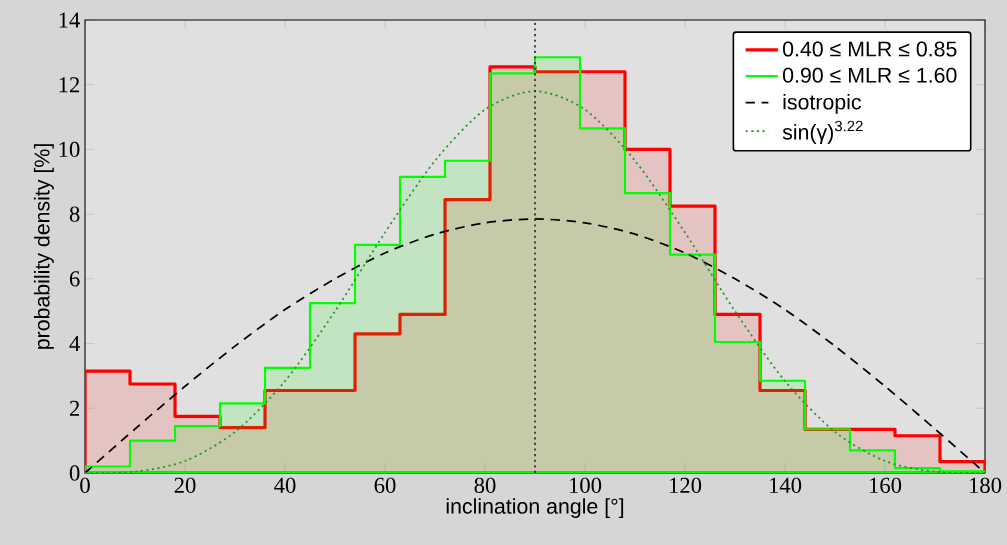 This screenshot has height=545, width=1007. What do you see at coordinates (685, 485) in the screenshot?
I see `x-tick-label: 120` at bounding box center [685, 485].